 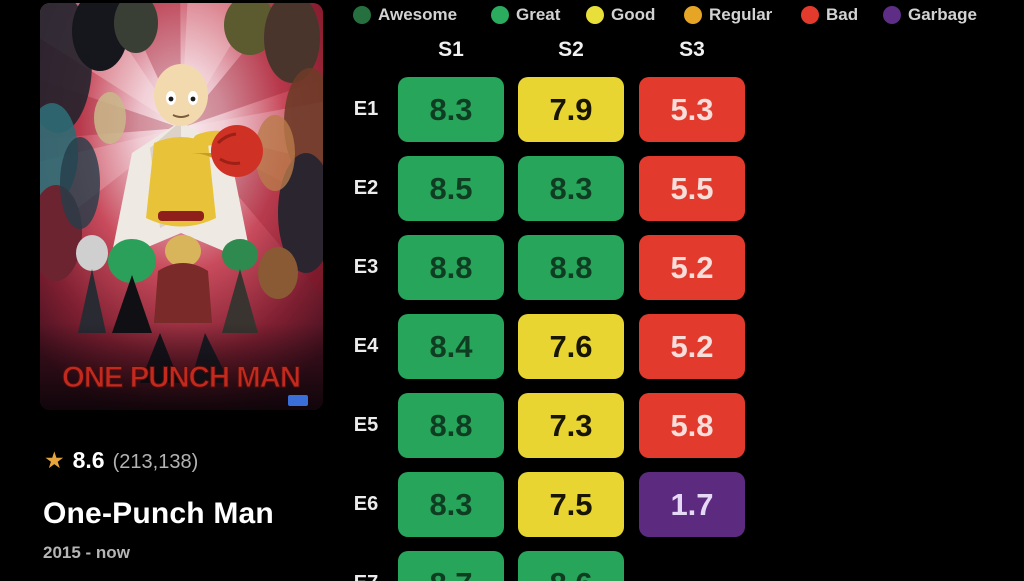 I want to click on poster-lower-characters, so click(x=187, y=309).